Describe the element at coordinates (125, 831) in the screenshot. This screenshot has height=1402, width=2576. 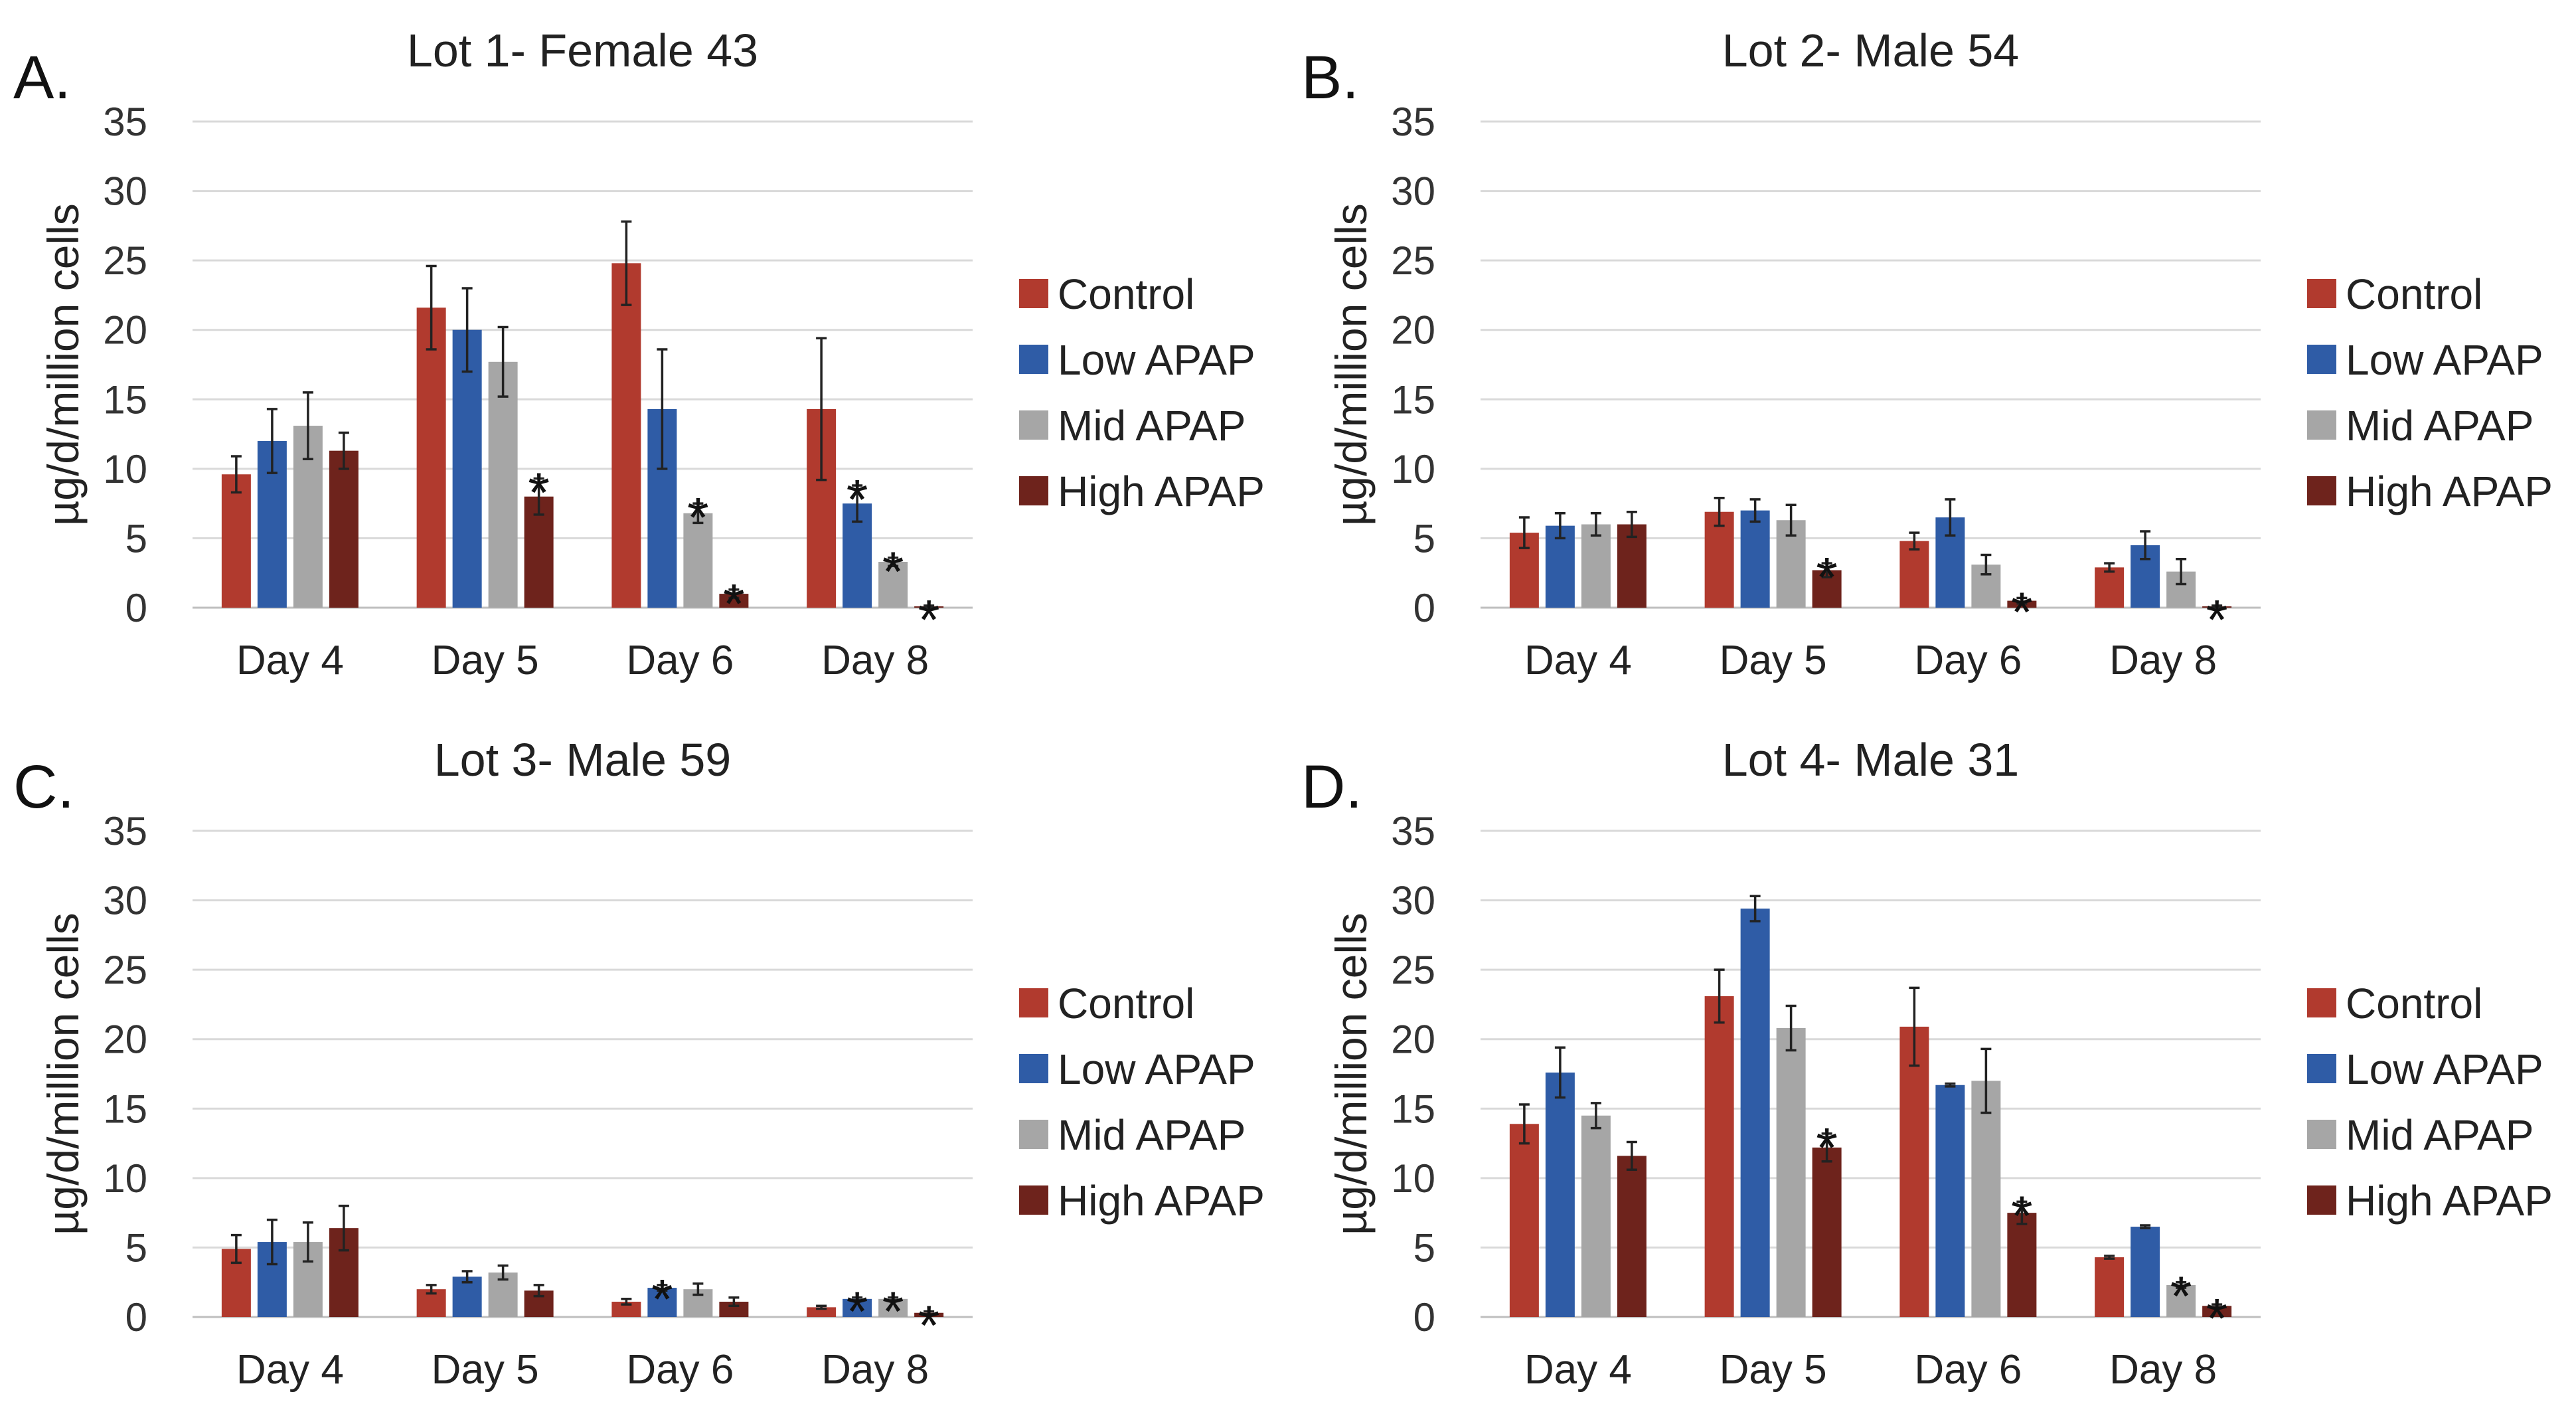
I see `y-tick-label: 35` at that location.